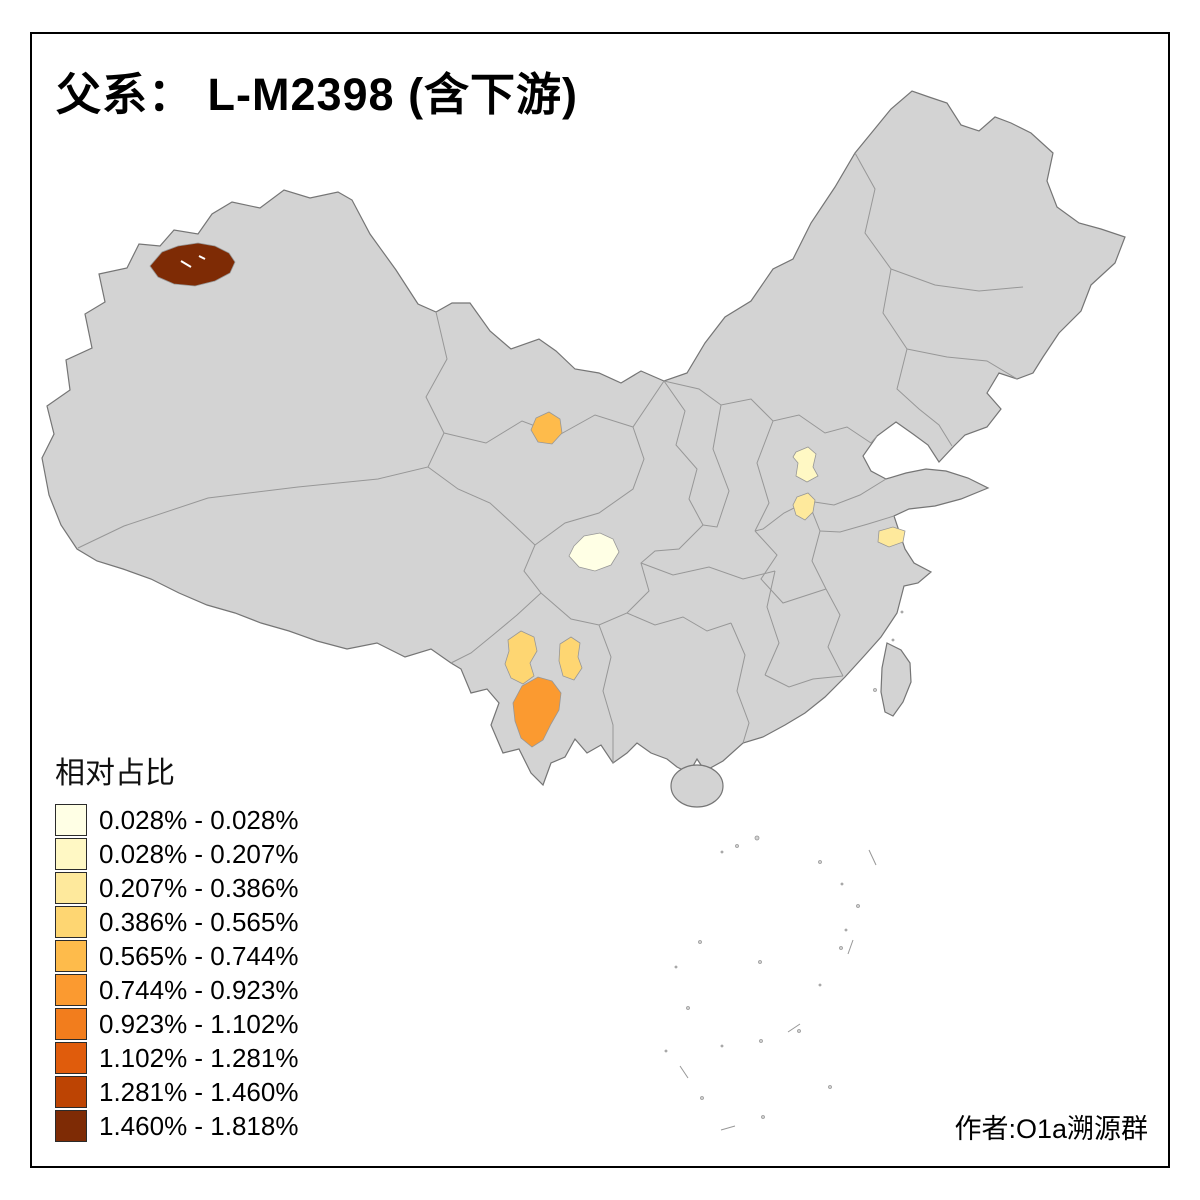 This screenshot has height=1200, width=1200. I want to click on legend-label: 0.744% - 0.923%, so click(199, 989).